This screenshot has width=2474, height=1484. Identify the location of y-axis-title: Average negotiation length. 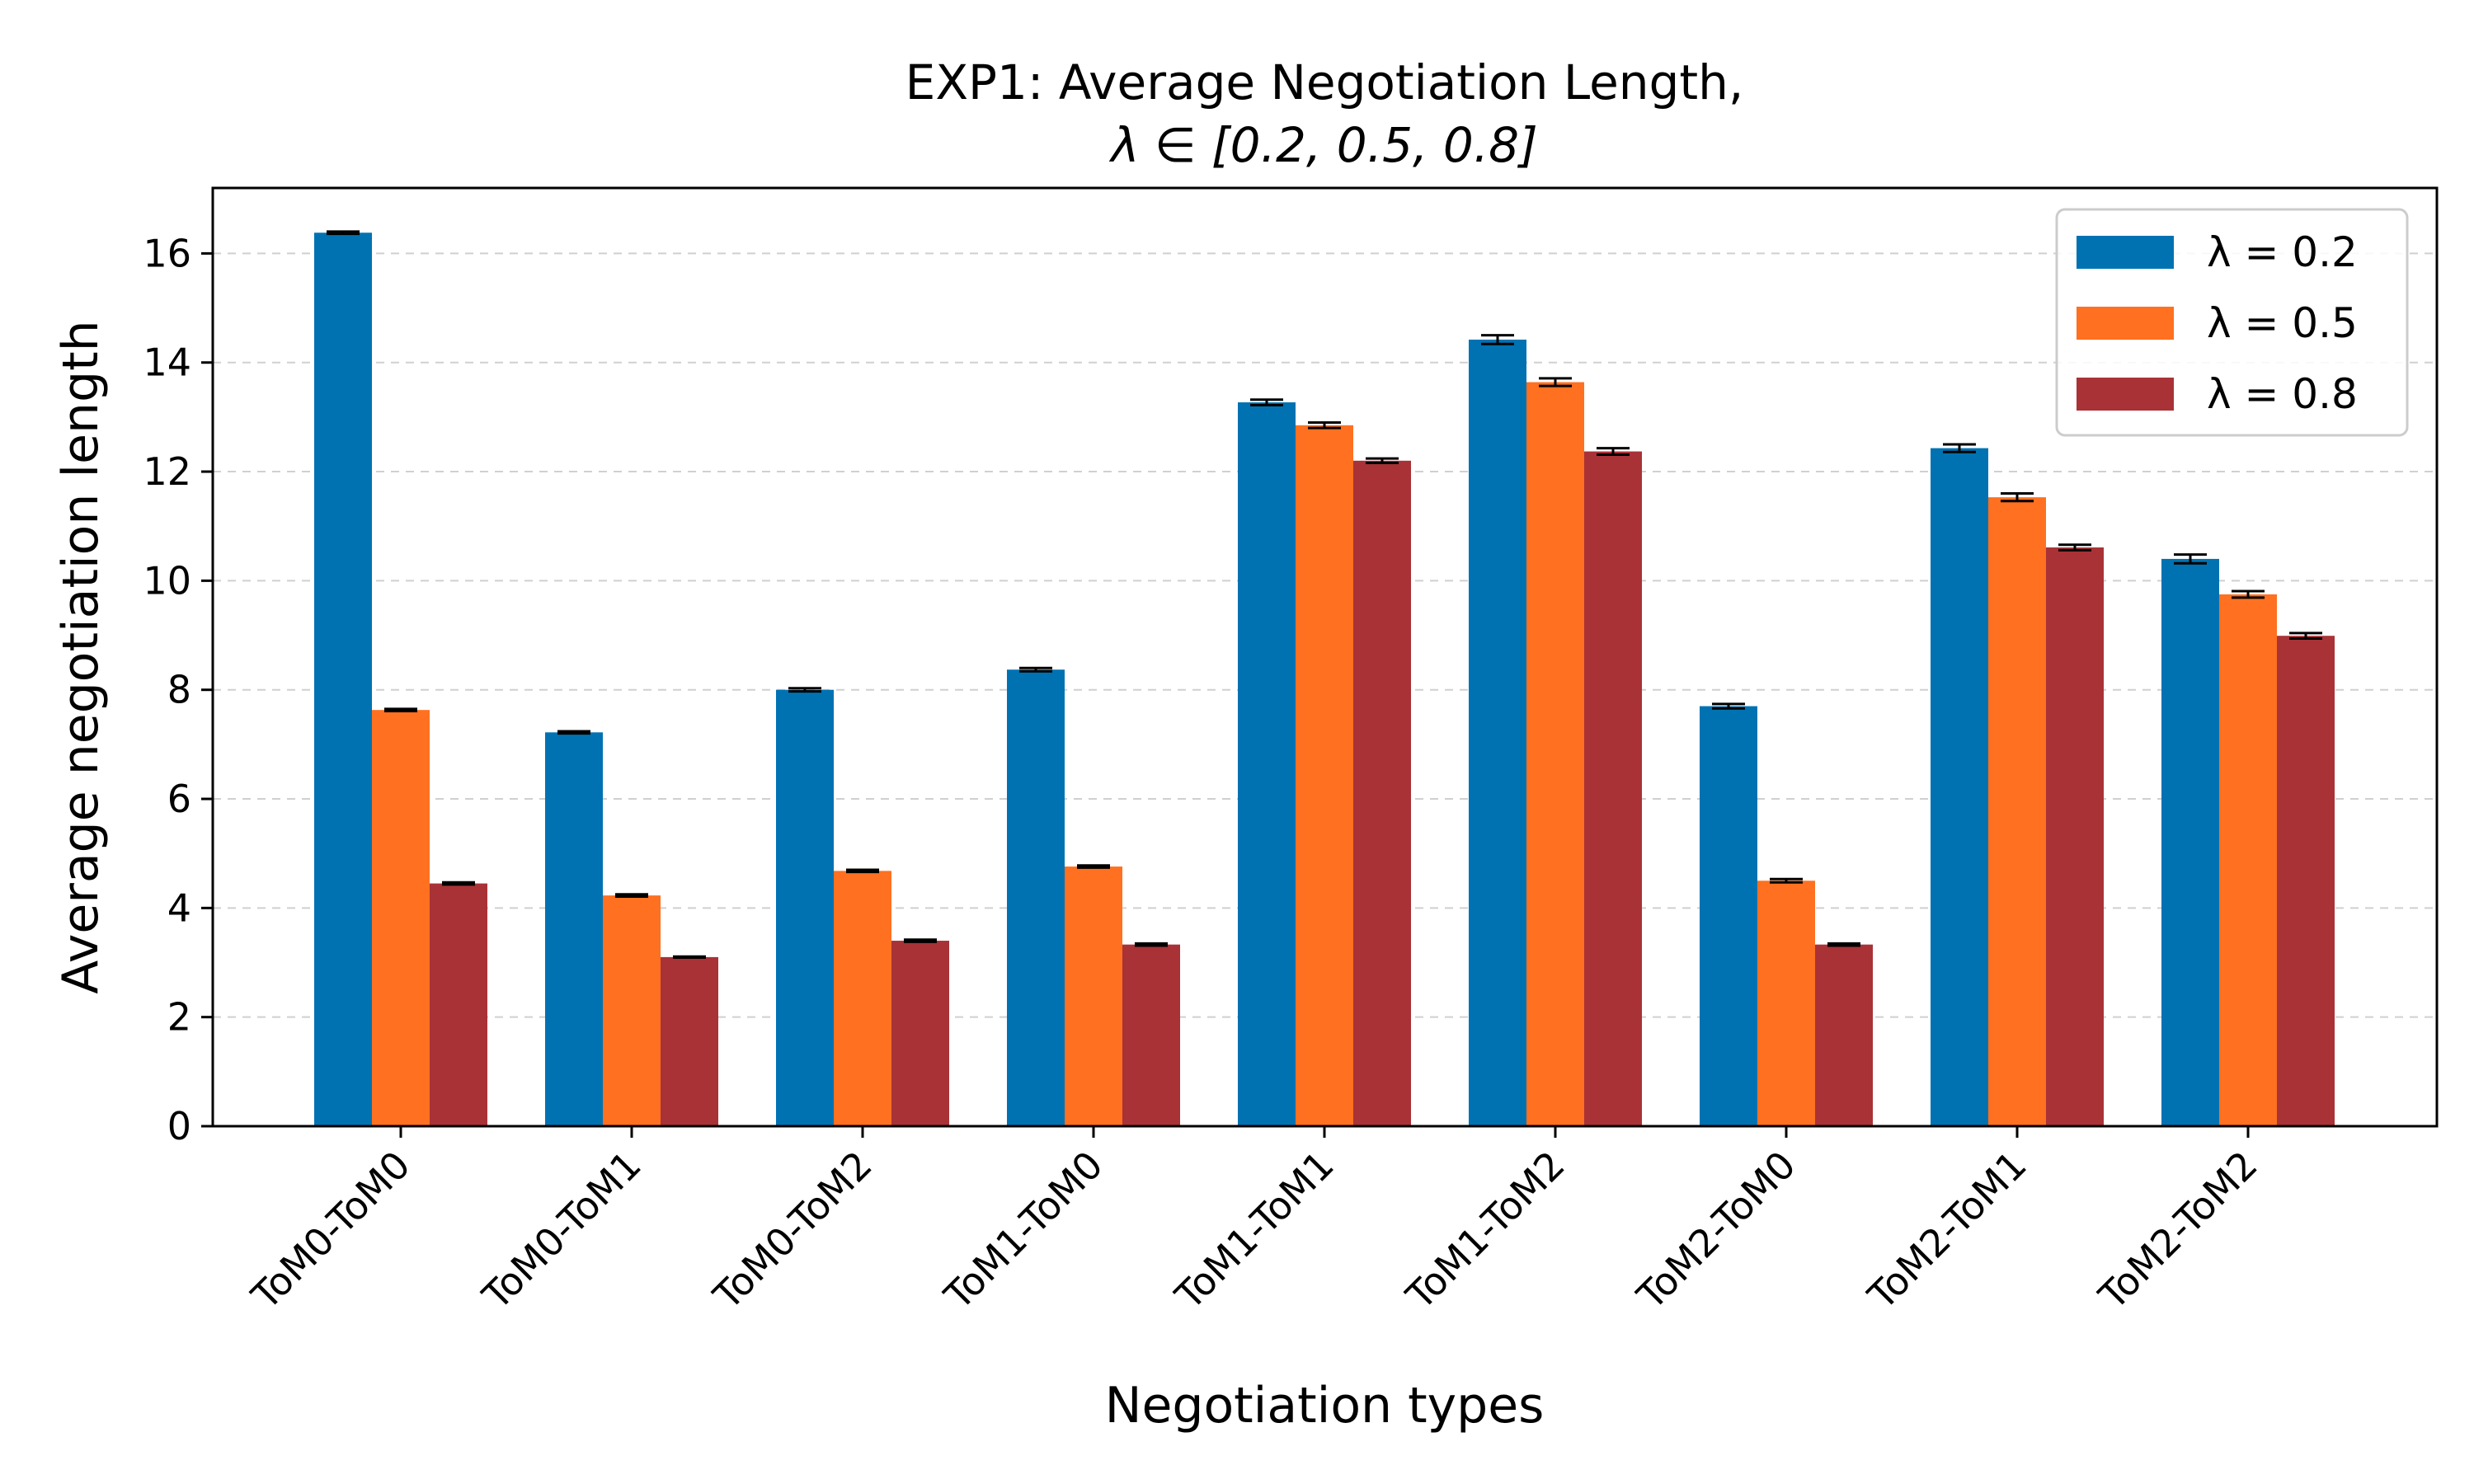
(81, 656).